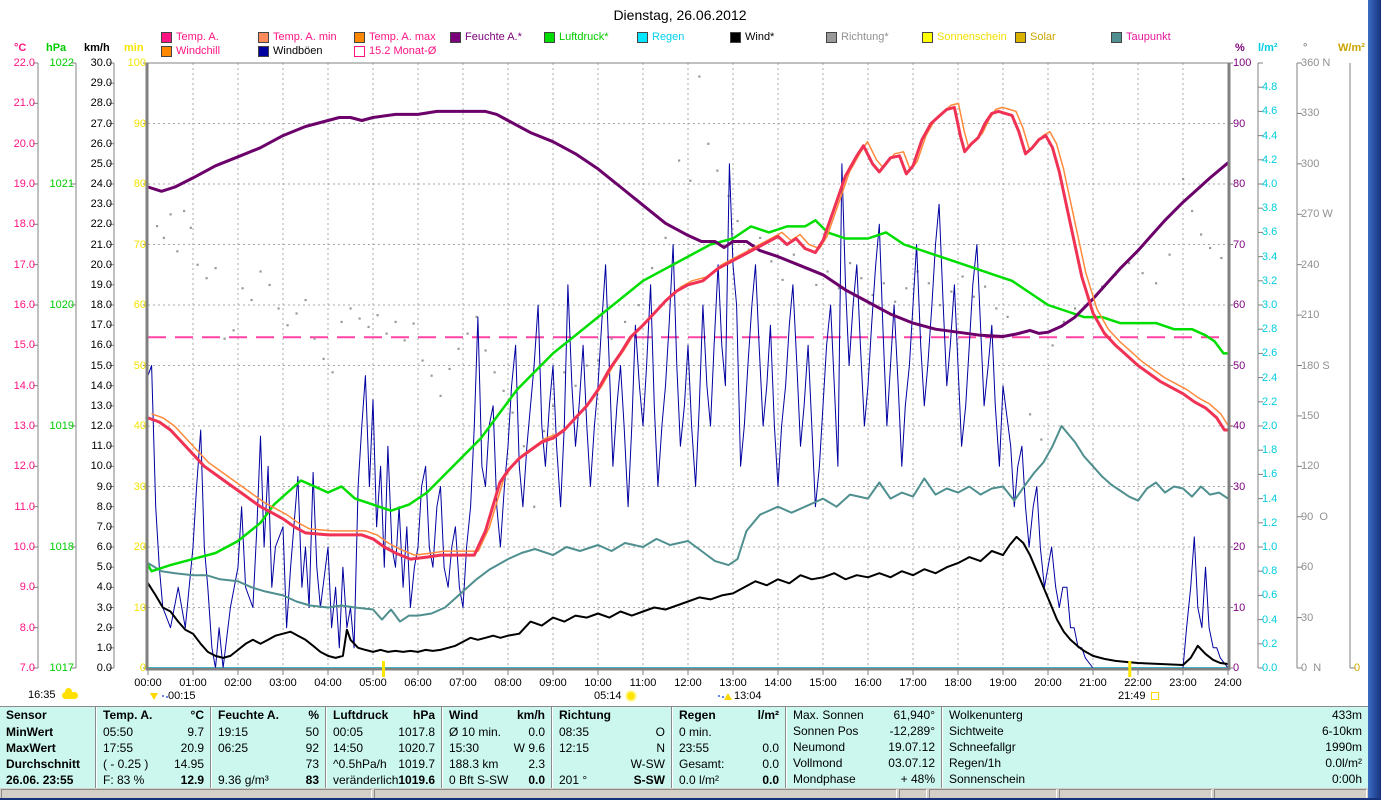  What do you see at coordinates (1270, 643) in the screenshot?
I see `axis-tick-label: 0.2` at bounding box center [1270, 643].